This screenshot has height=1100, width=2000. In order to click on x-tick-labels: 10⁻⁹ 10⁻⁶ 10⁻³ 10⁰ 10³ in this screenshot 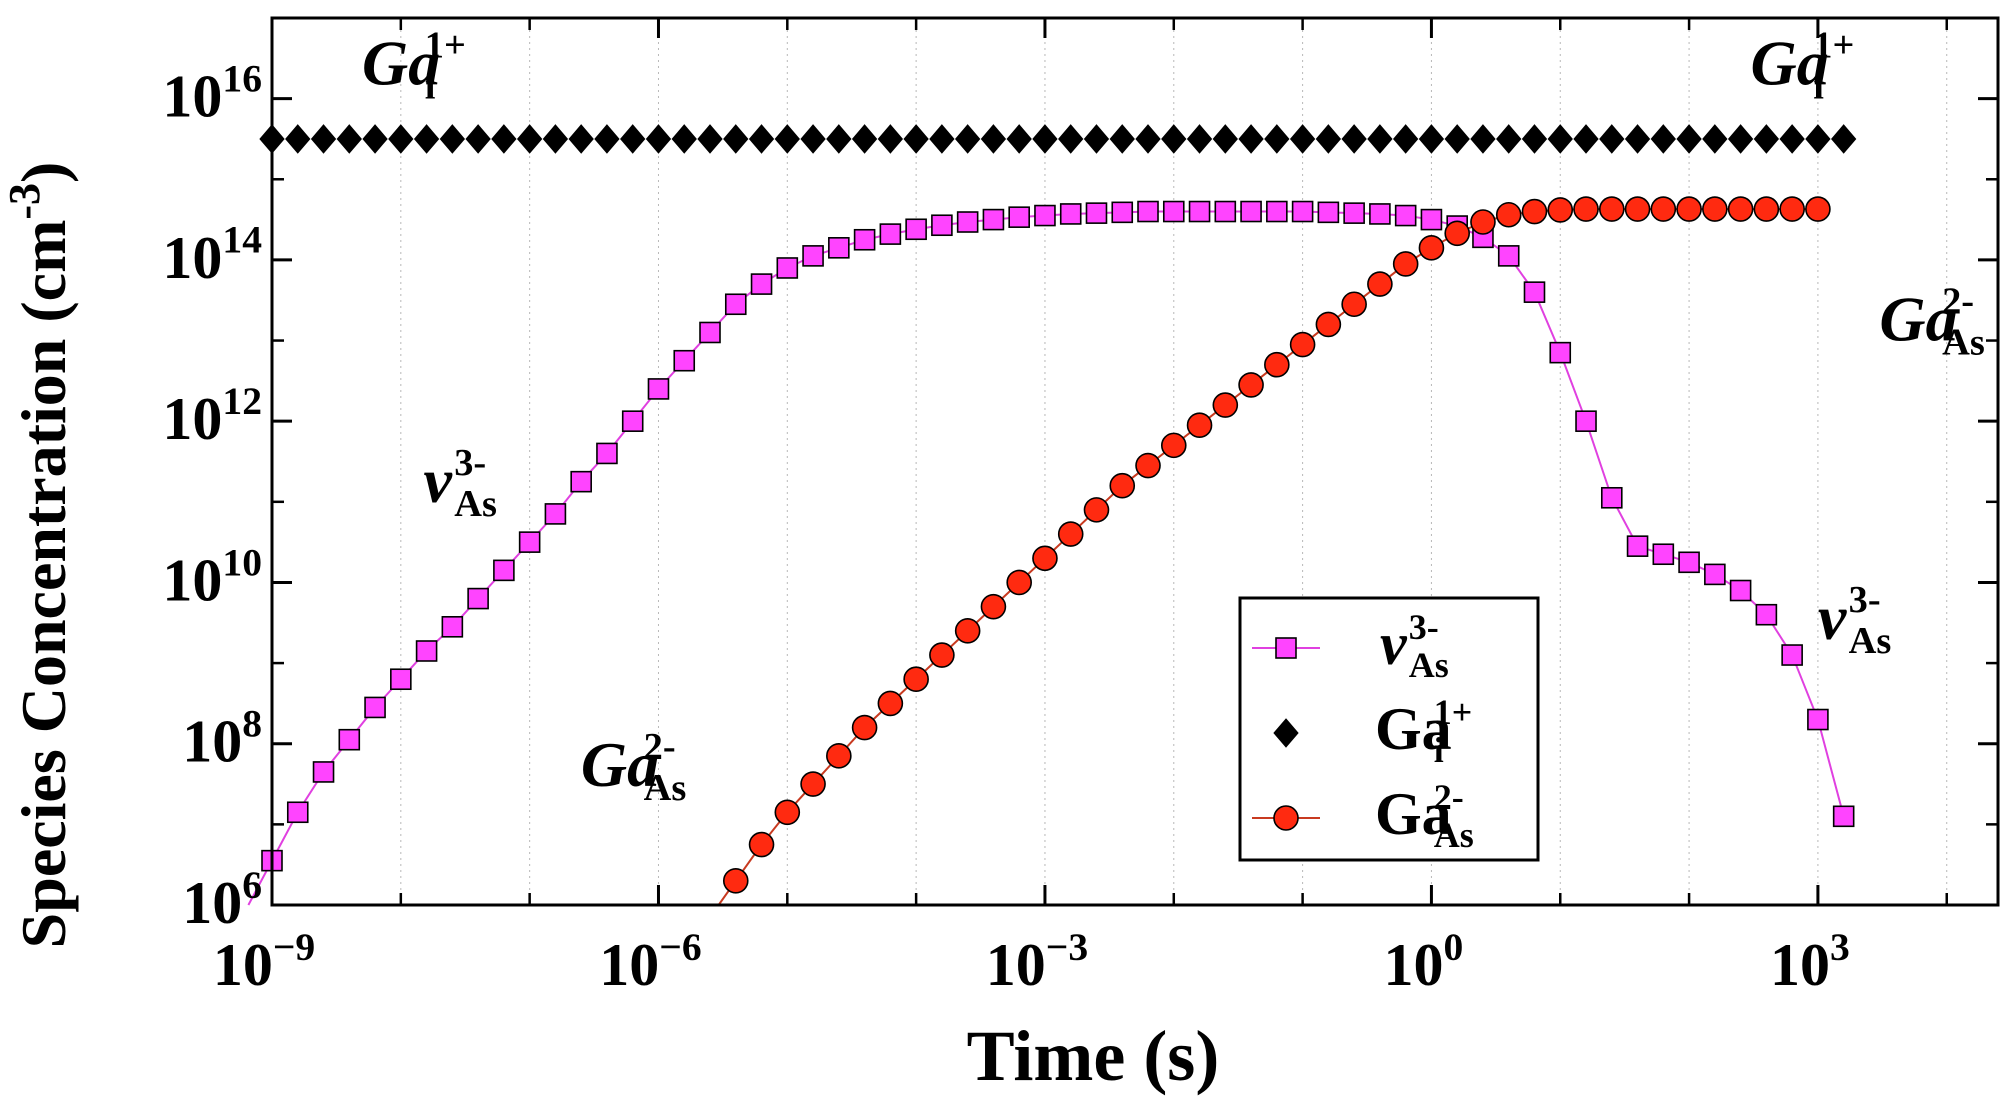, I will do `click(1031, 961)`.